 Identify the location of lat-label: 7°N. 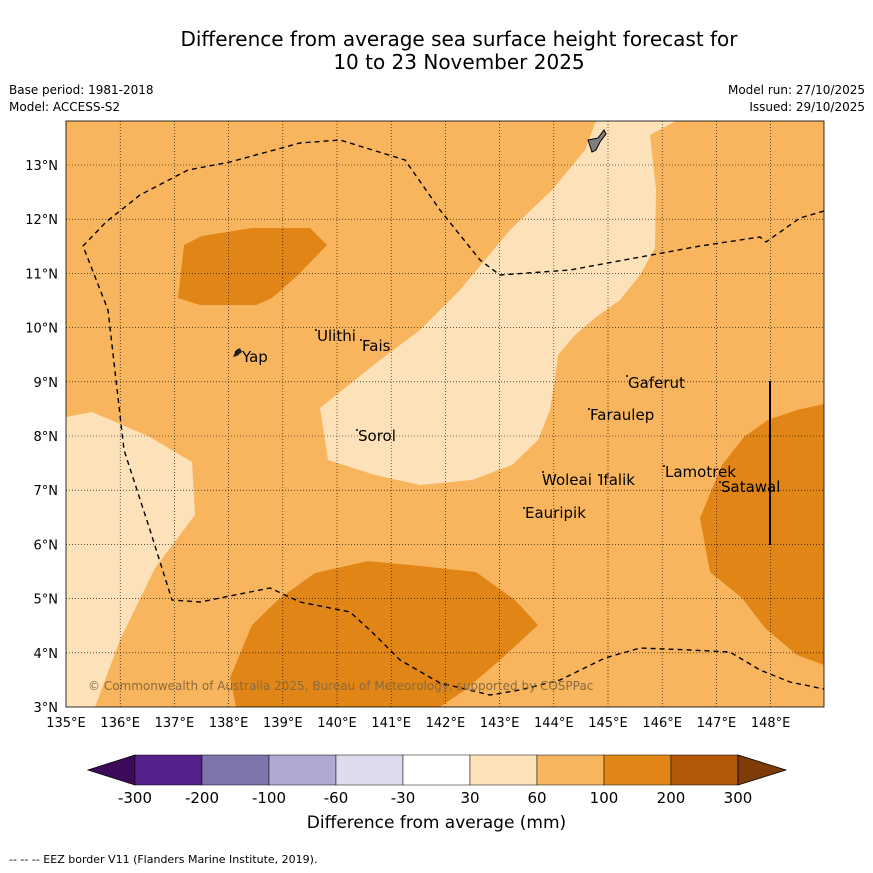
(46, 491).